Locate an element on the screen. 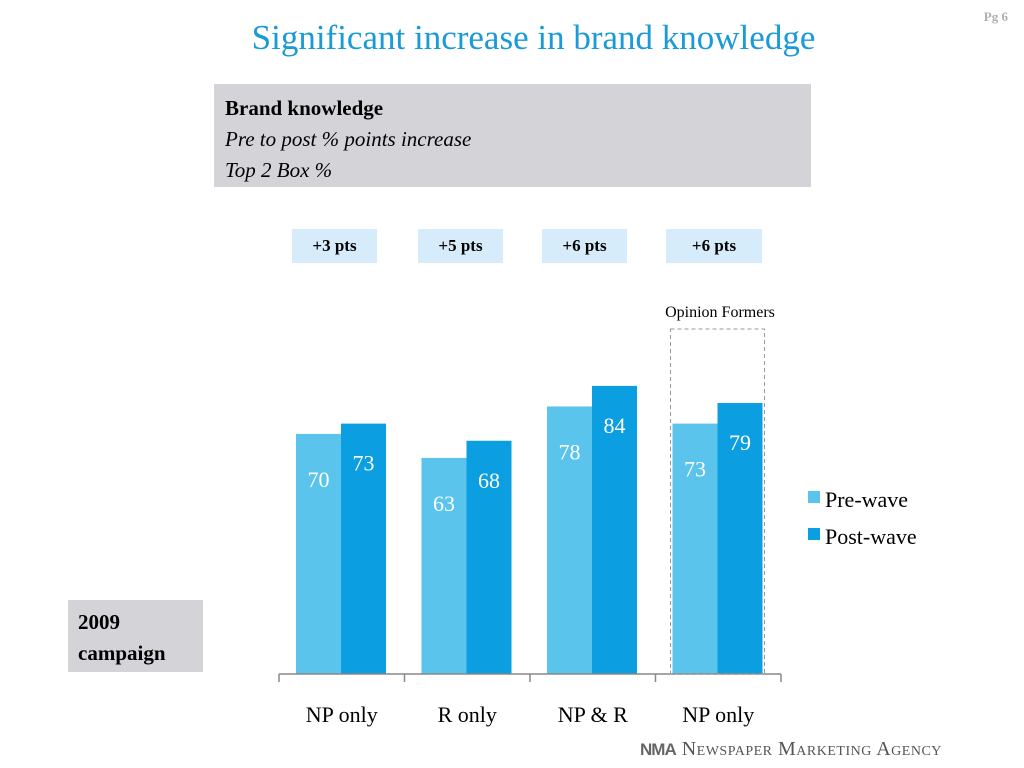  page-number: Pg 6 is located at coordinates (995, 16).